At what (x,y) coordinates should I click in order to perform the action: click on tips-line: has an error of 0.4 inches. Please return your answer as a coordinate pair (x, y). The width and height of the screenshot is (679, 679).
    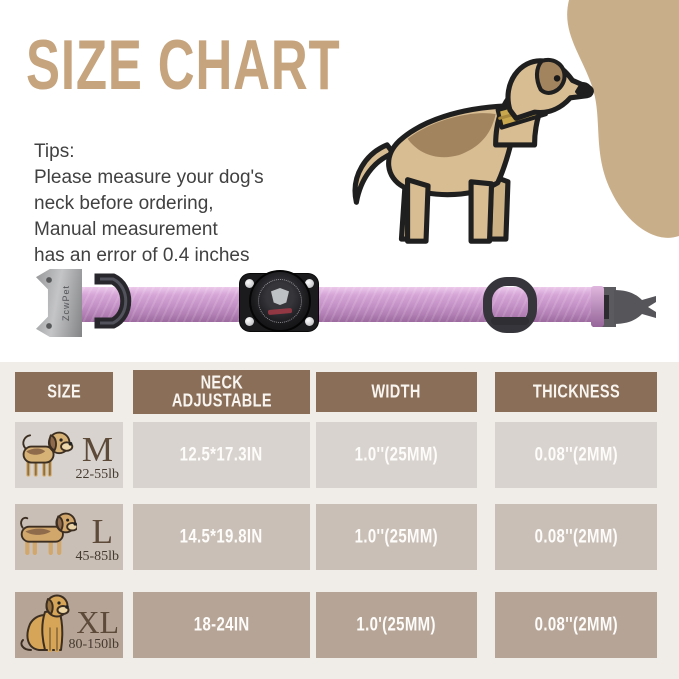
    Looking at the image, I should click on (142, 255).